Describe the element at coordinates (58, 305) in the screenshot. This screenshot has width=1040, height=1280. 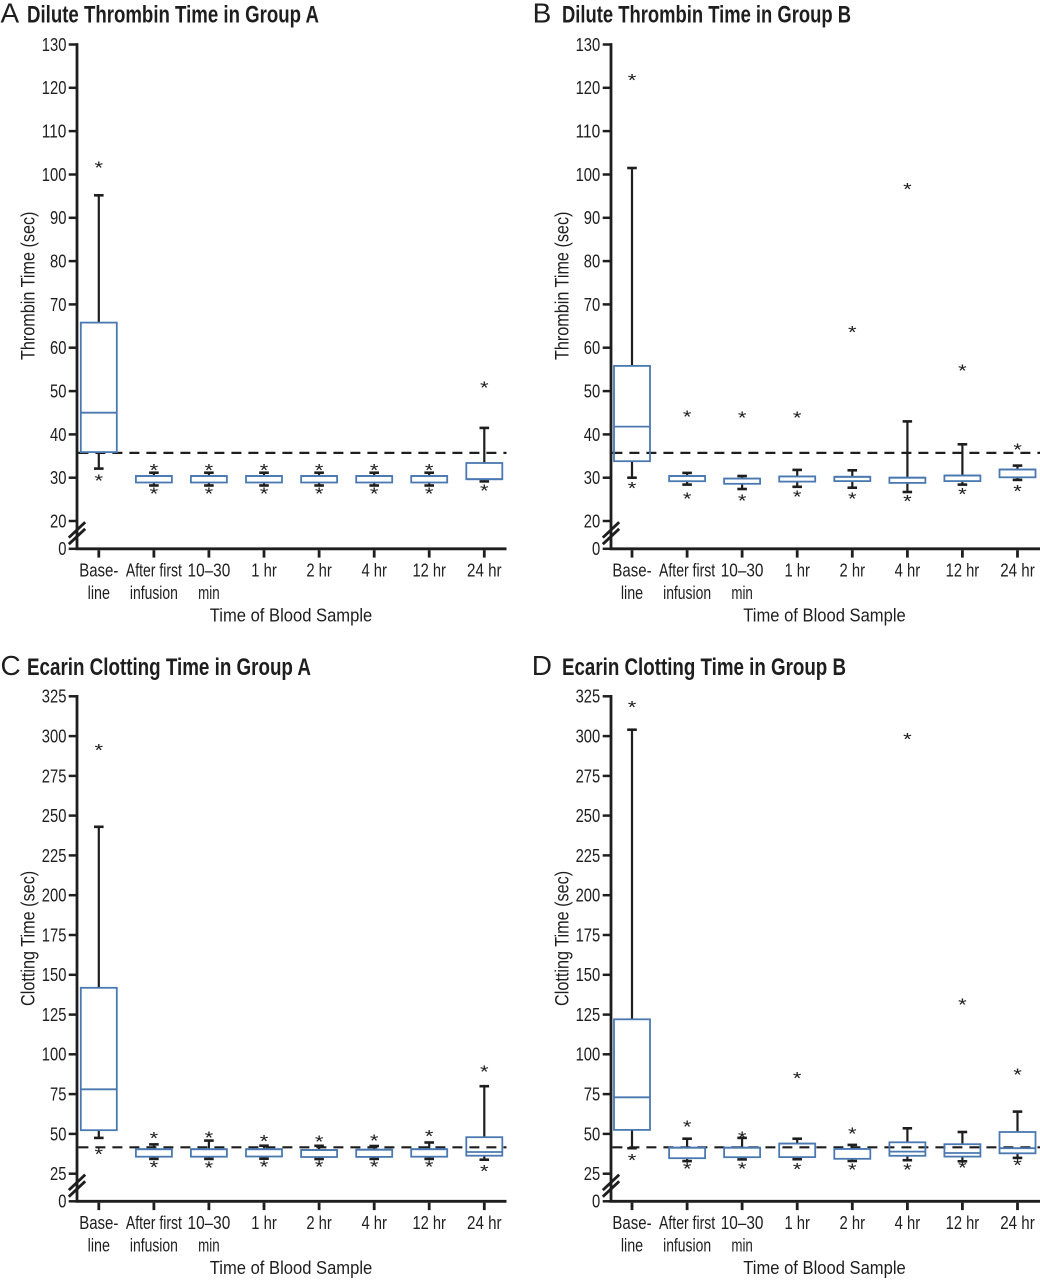
I see `svg-text: 70` at that location.